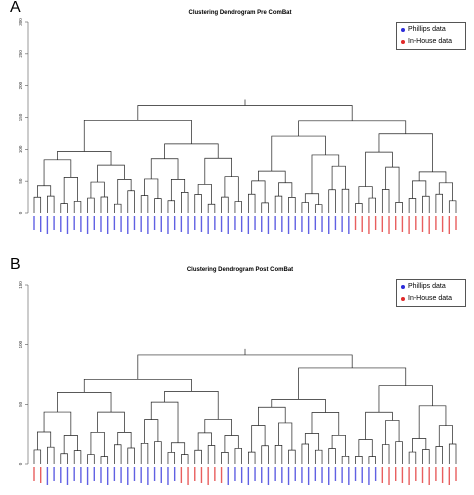 The image size is (474, 495). Describe the element at coordinates (240, 270) in the screenshot. I see `dendrogram-title: Clustering Dendrogram Post ComBat` at that location.